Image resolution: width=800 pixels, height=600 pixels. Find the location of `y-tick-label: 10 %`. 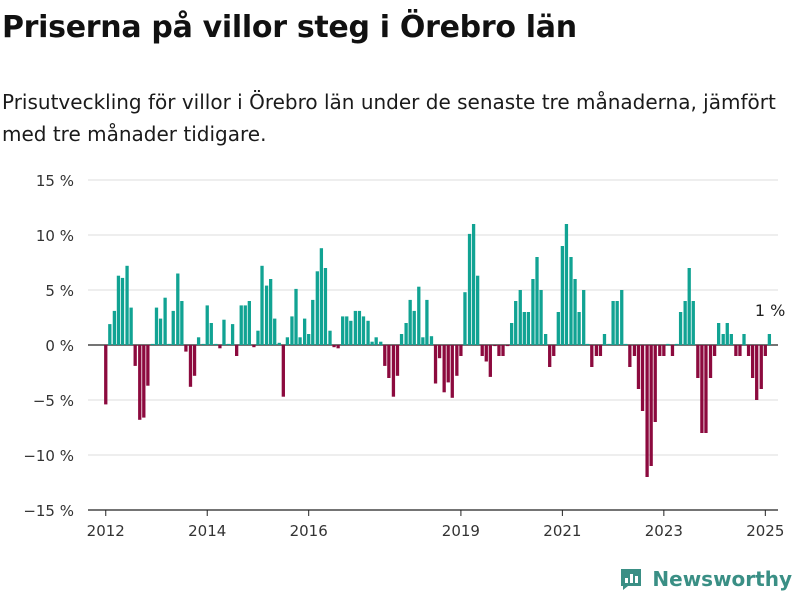

y-tick-label: 10 % is located at coordinates (55, 236).